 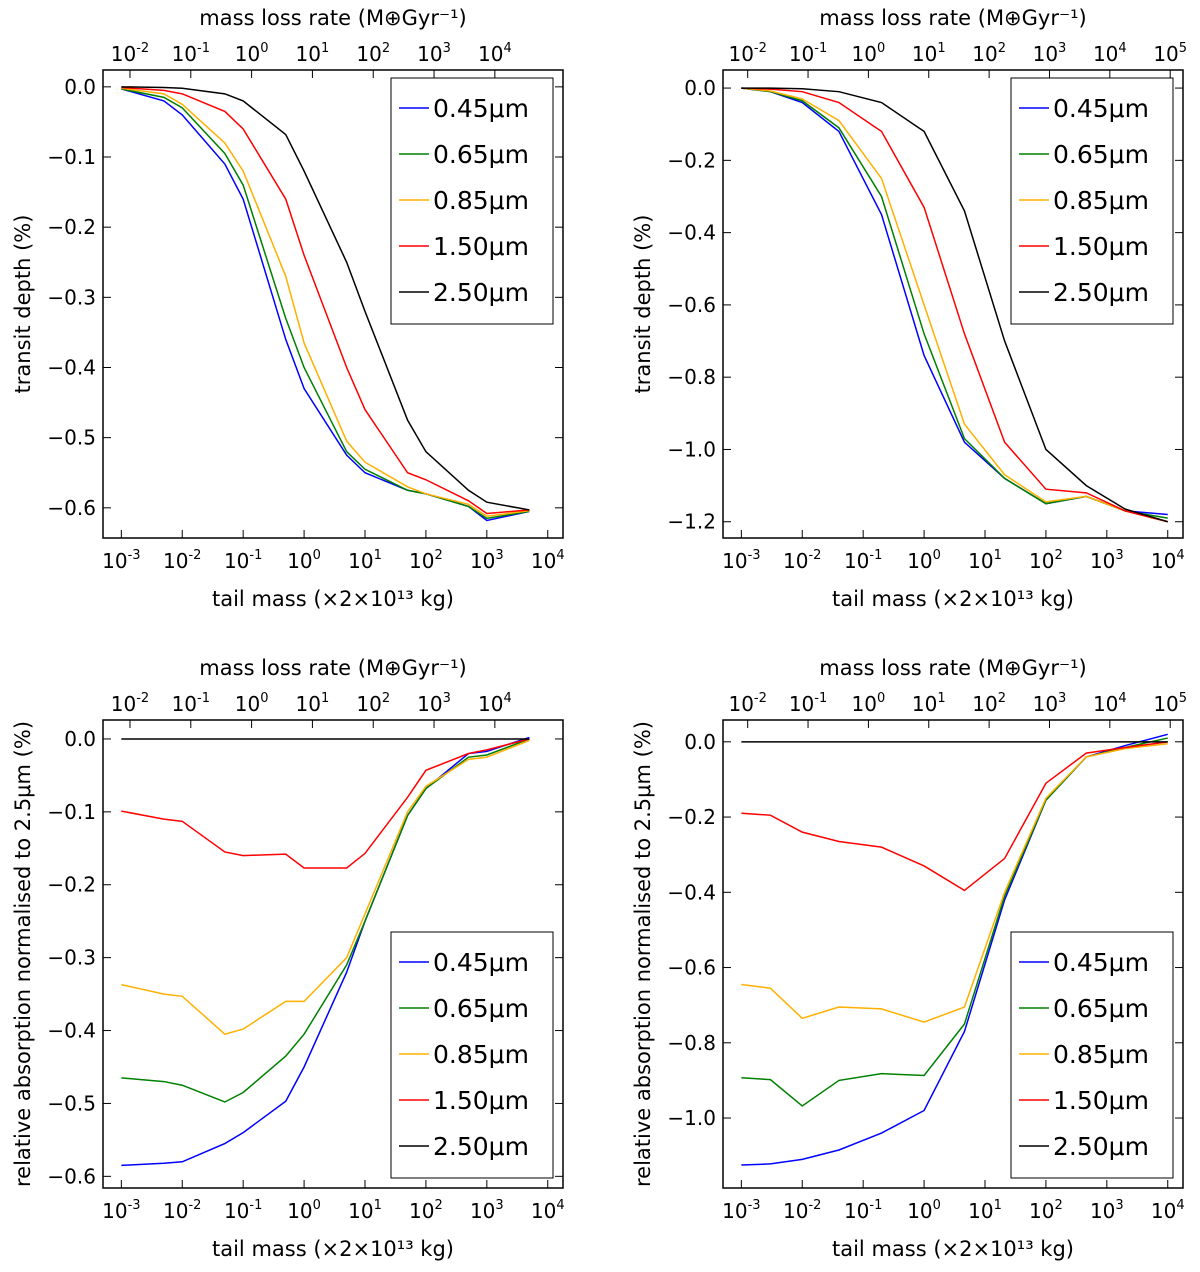 I want to click on tick-exponent: -3, so click(x=754, y=555).